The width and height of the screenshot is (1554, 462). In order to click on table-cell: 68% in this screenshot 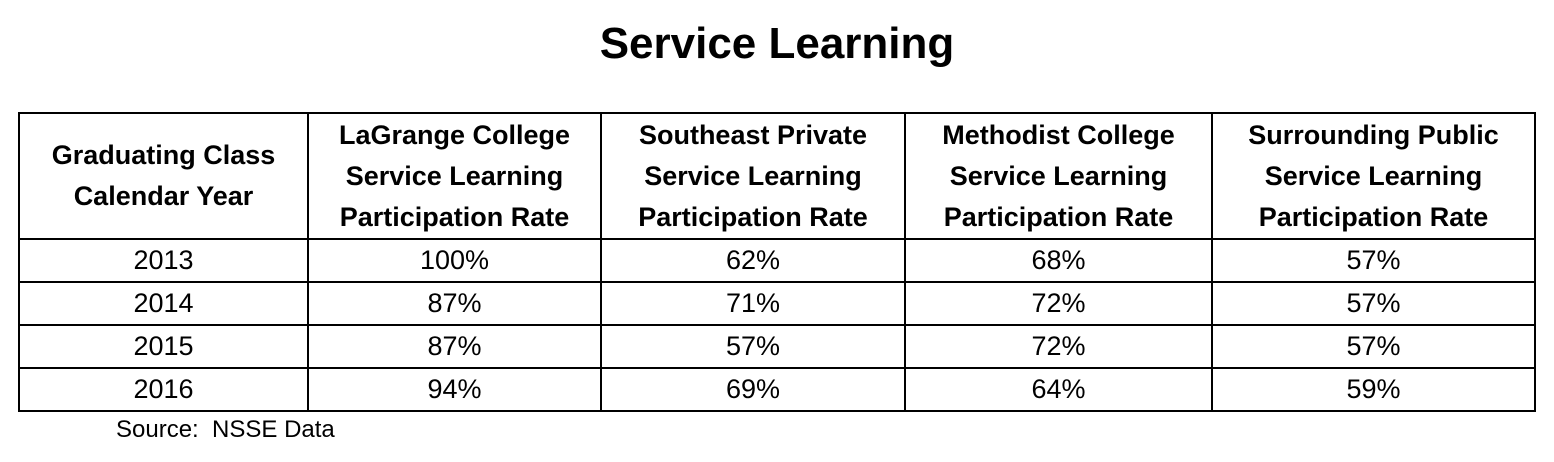, I will do `click(1058, 260)`.